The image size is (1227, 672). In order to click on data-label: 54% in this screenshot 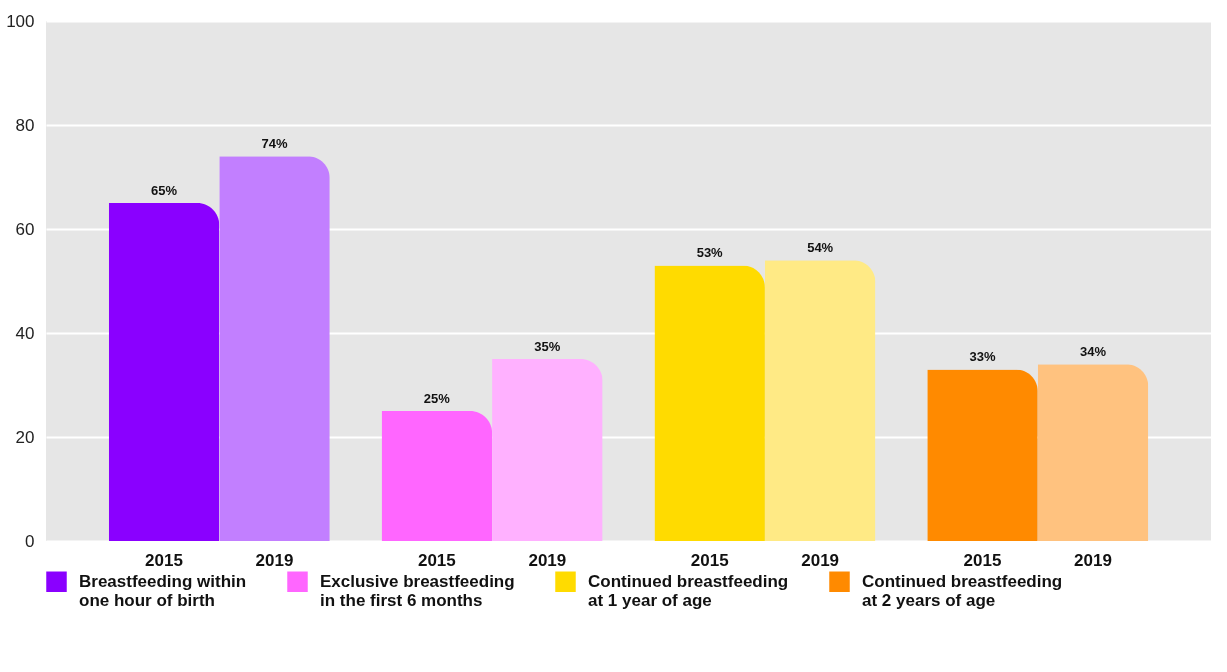, I will do `click(820, 248)`.